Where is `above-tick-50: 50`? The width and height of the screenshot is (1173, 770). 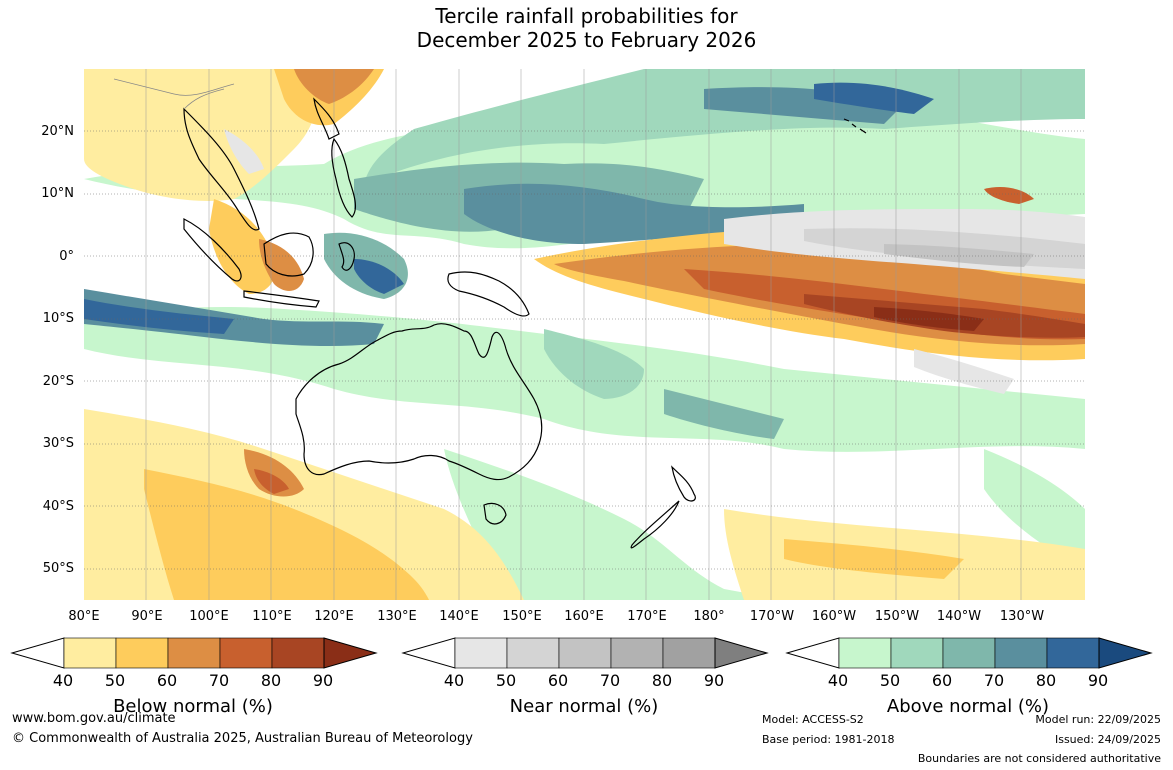
above-tick-50: 50 is located at coordinates (890, 680).